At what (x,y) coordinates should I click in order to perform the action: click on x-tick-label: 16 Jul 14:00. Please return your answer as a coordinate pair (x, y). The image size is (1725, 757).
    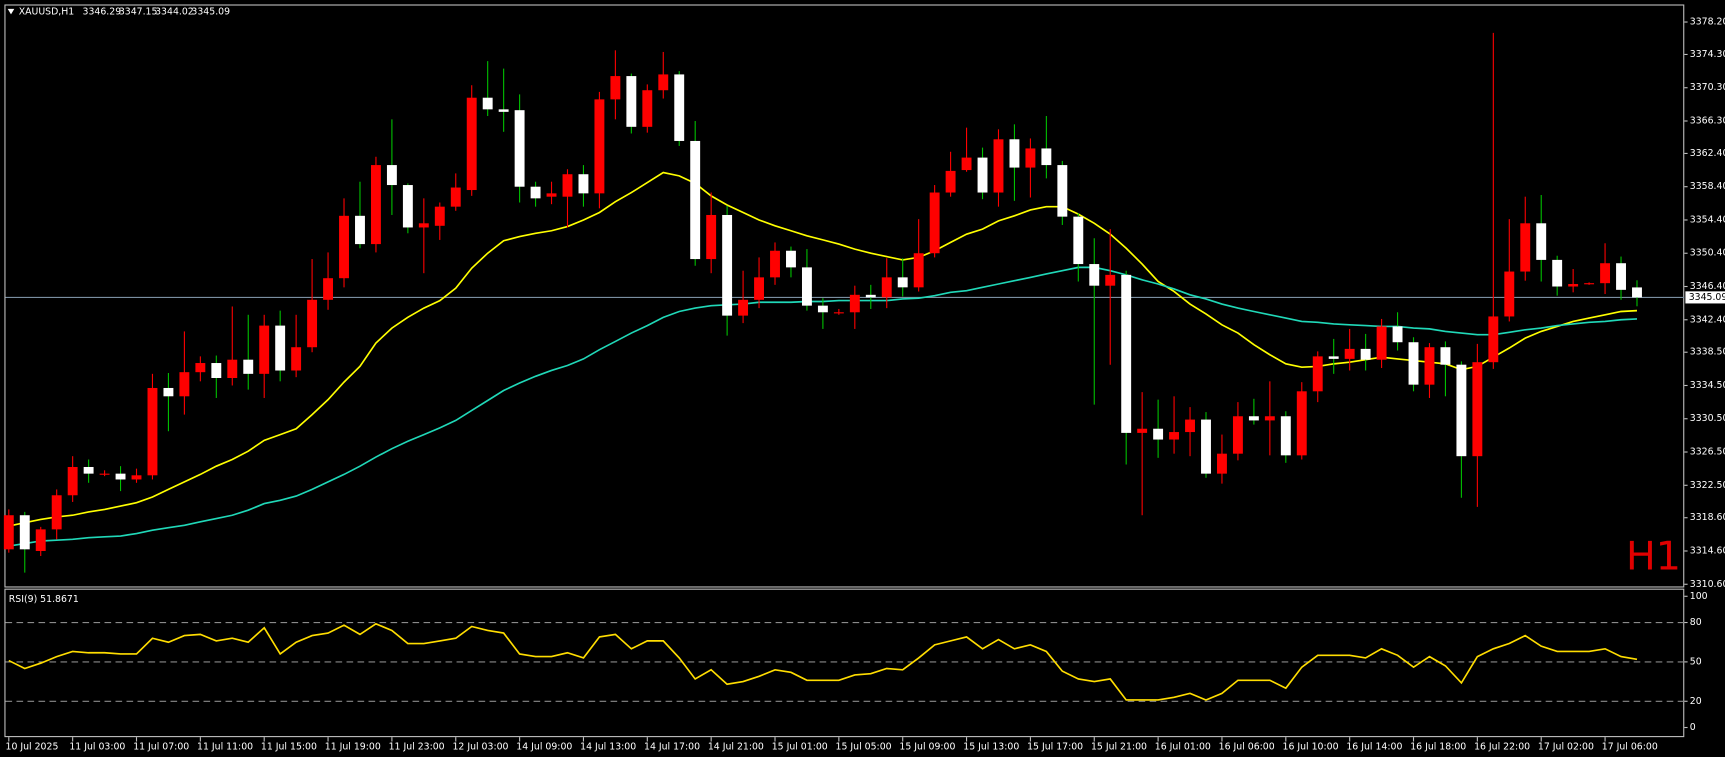
    Looking at the image, I should click on (1374, 747).